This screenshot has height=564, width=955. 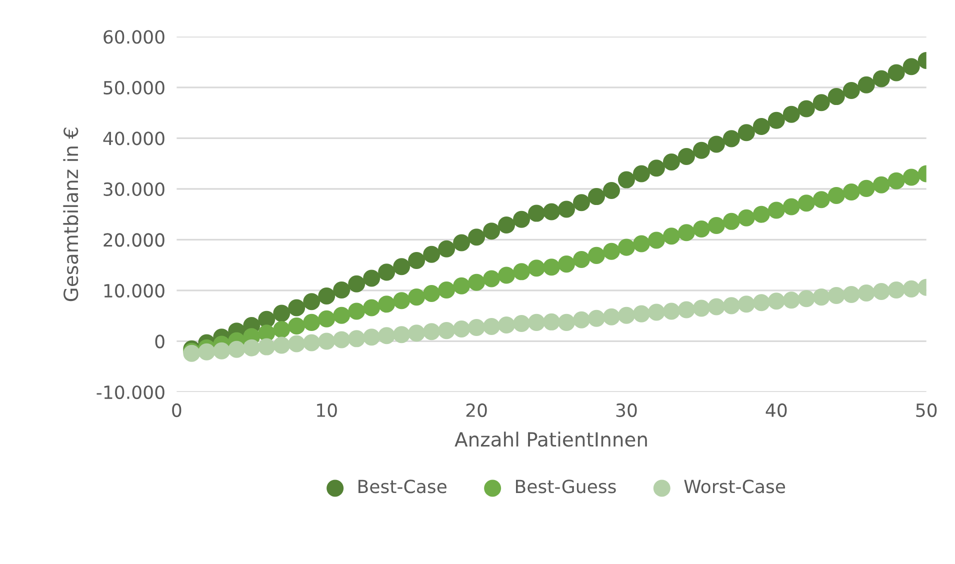 I want to click on y-tick-label: 10.000, so click(x=134, y=291).